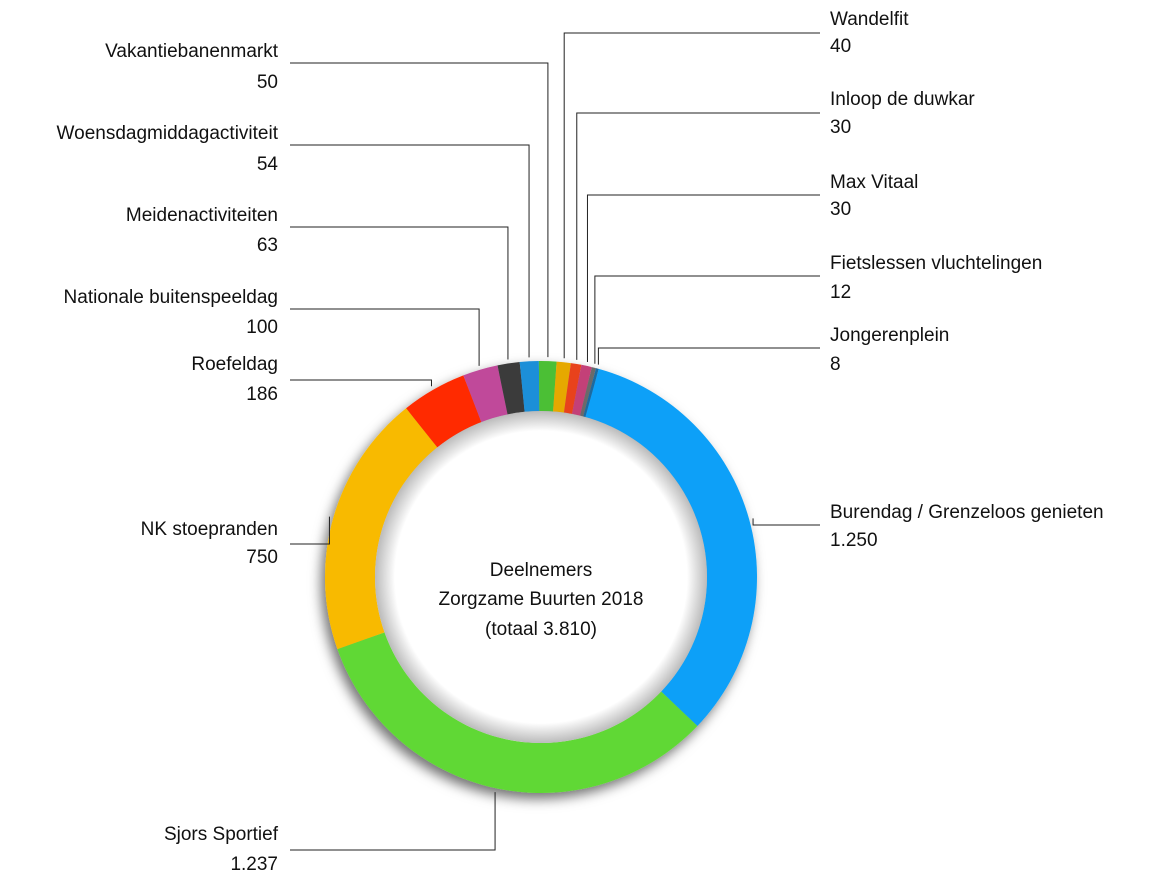 The height and width of the screenshot is (875, 1160). Describe the element at coordinates (234, 364) in the screenshot. I see `category-label: Roefeldag` at that location.